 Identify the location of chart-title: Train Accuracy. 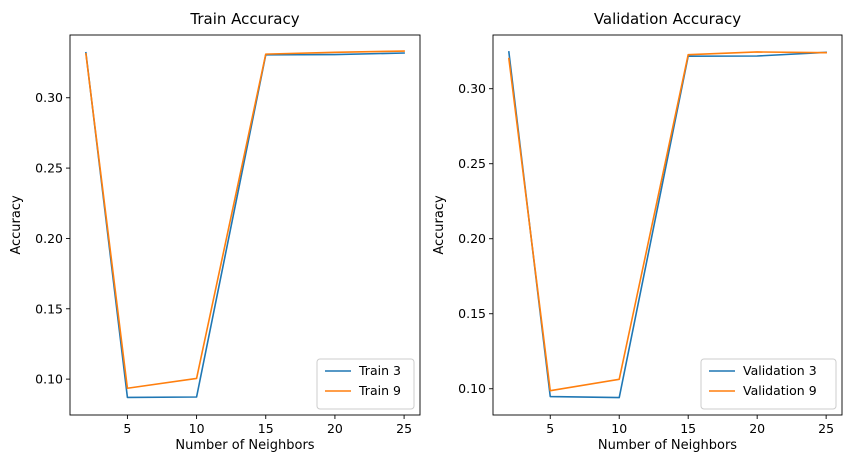
(244, 19).